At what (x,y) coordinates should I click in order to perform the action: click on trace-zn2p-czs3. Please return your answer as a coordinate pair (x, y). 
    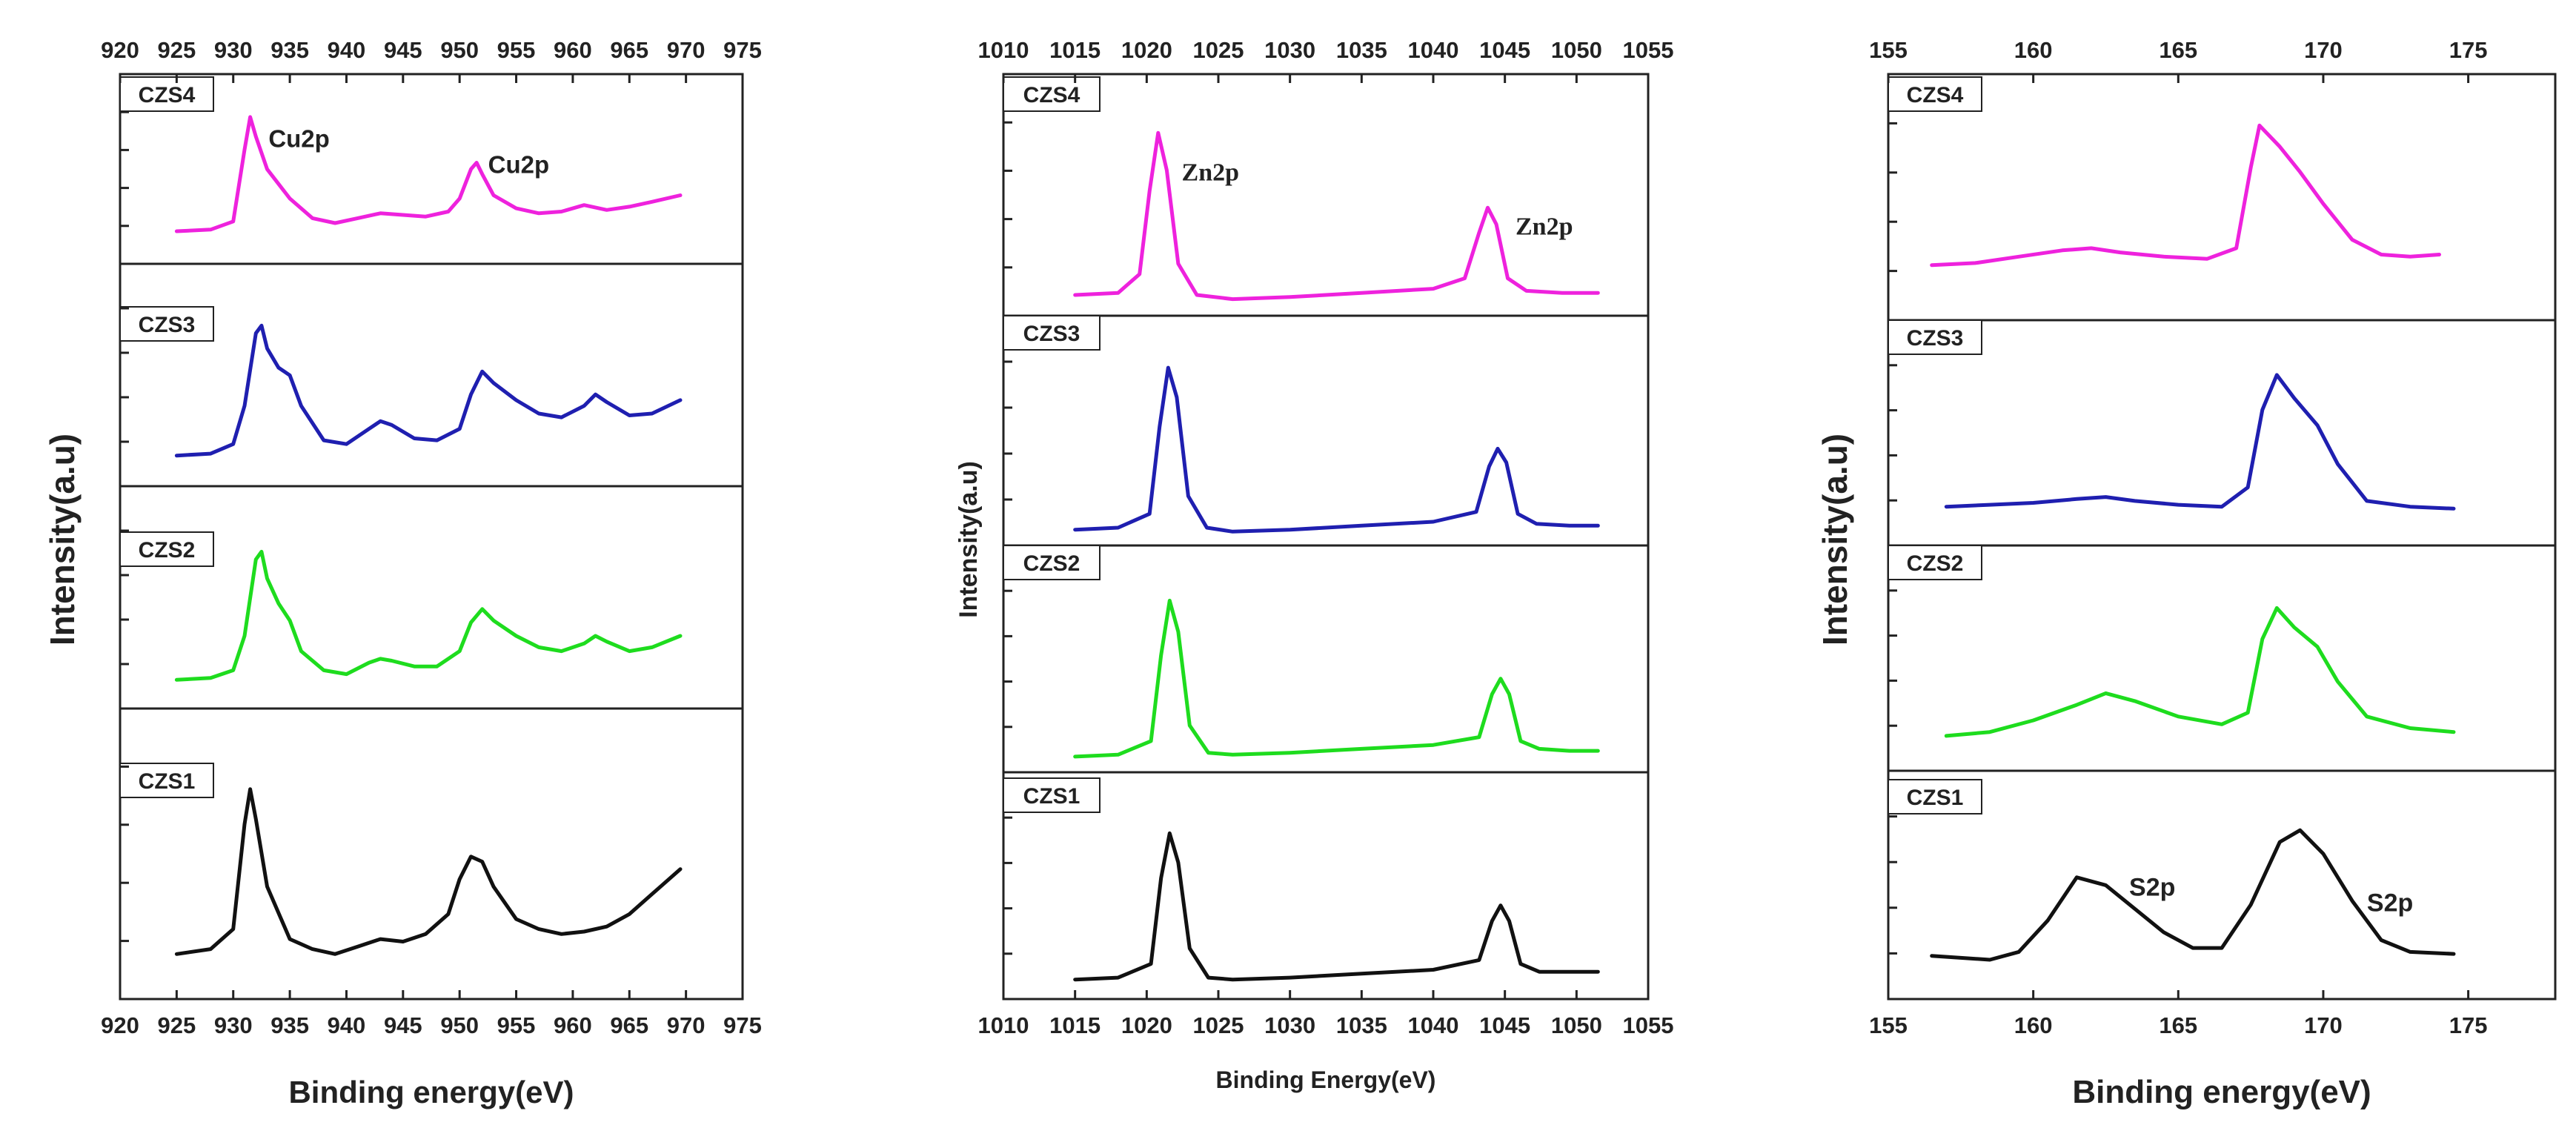
    Looking at the image, I should click on (1336, 449).